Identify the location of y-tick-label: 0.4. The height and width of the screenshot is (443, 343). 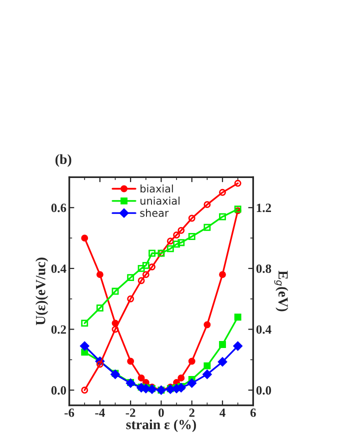
(58, 268).